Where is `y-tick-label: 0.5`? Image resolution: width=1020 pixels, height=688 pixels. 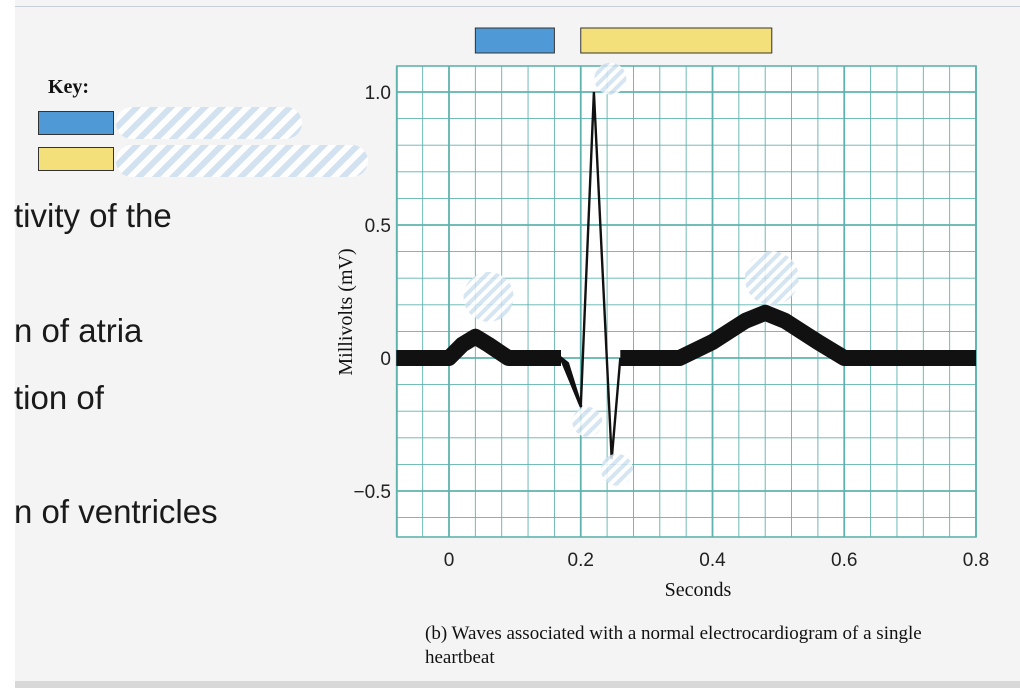
y-tick-label: 0.5 is located at coordinates (378, 226).